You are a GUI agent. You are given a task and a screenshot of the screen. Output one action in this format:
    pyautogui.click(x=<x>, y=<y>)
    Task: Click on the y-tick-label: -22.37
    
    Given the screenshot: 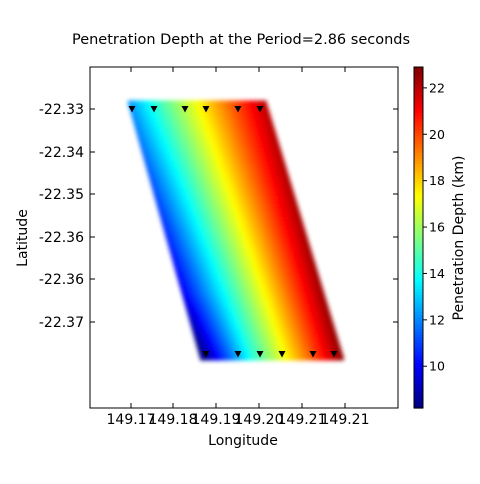 What is the action you would take?
    pyautogui.click(x=61, y=323)
    